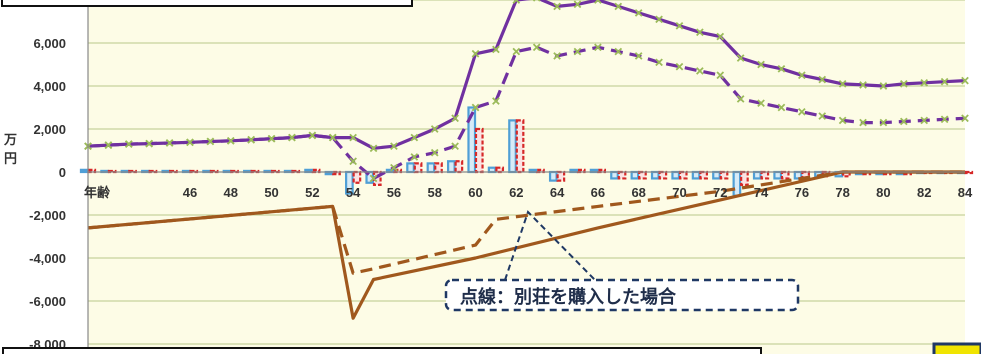 The image size is (981, 354). What do you see at coordinates (10, 158) in the screenshot?
I see `ylabel-unit-bottom: 円` at bounding box center [10, 158].